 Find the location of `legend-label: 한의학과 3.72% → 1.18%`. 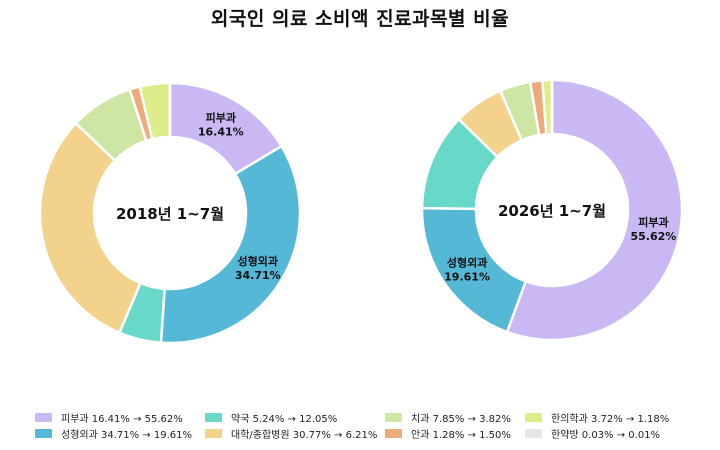

legend-label: 한의학과 3.72% → 1.18% is located at coordinates (610, 419).